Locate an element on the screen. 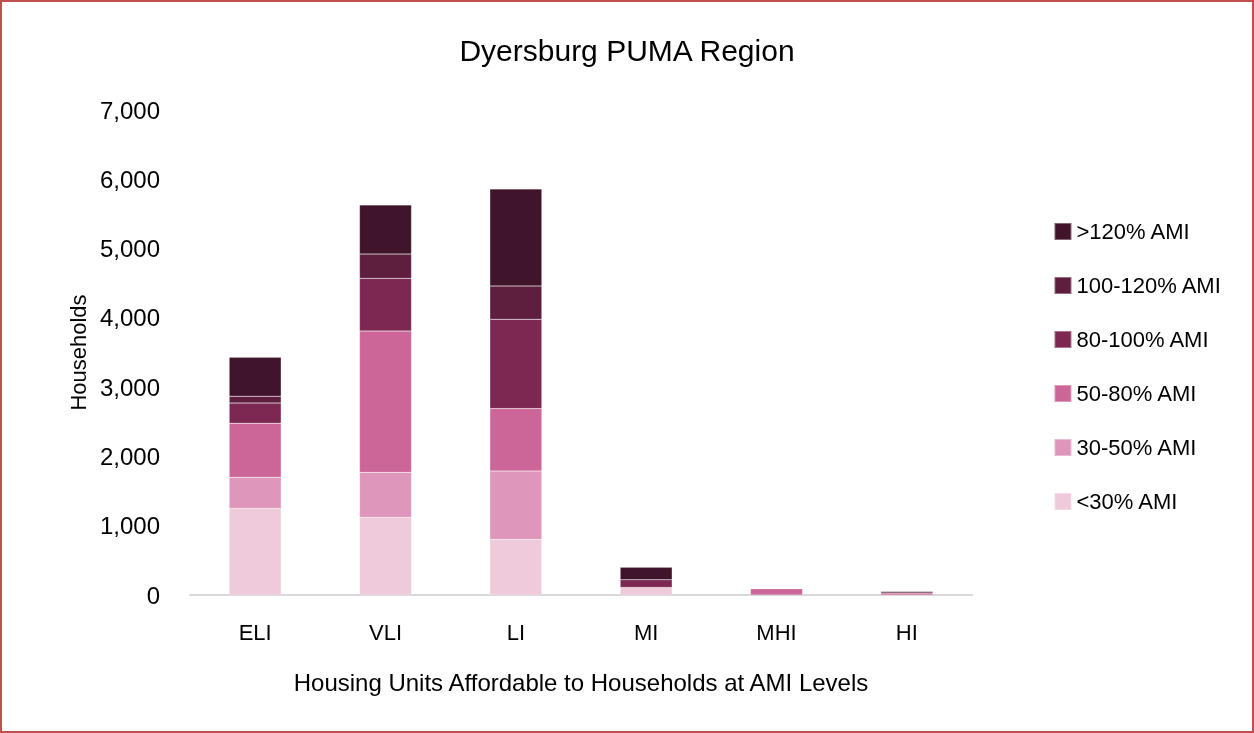 Image resolution: width=1254 pixels, height=733 pixels. x-tick-label: LI is located at coordinates (516, 632).